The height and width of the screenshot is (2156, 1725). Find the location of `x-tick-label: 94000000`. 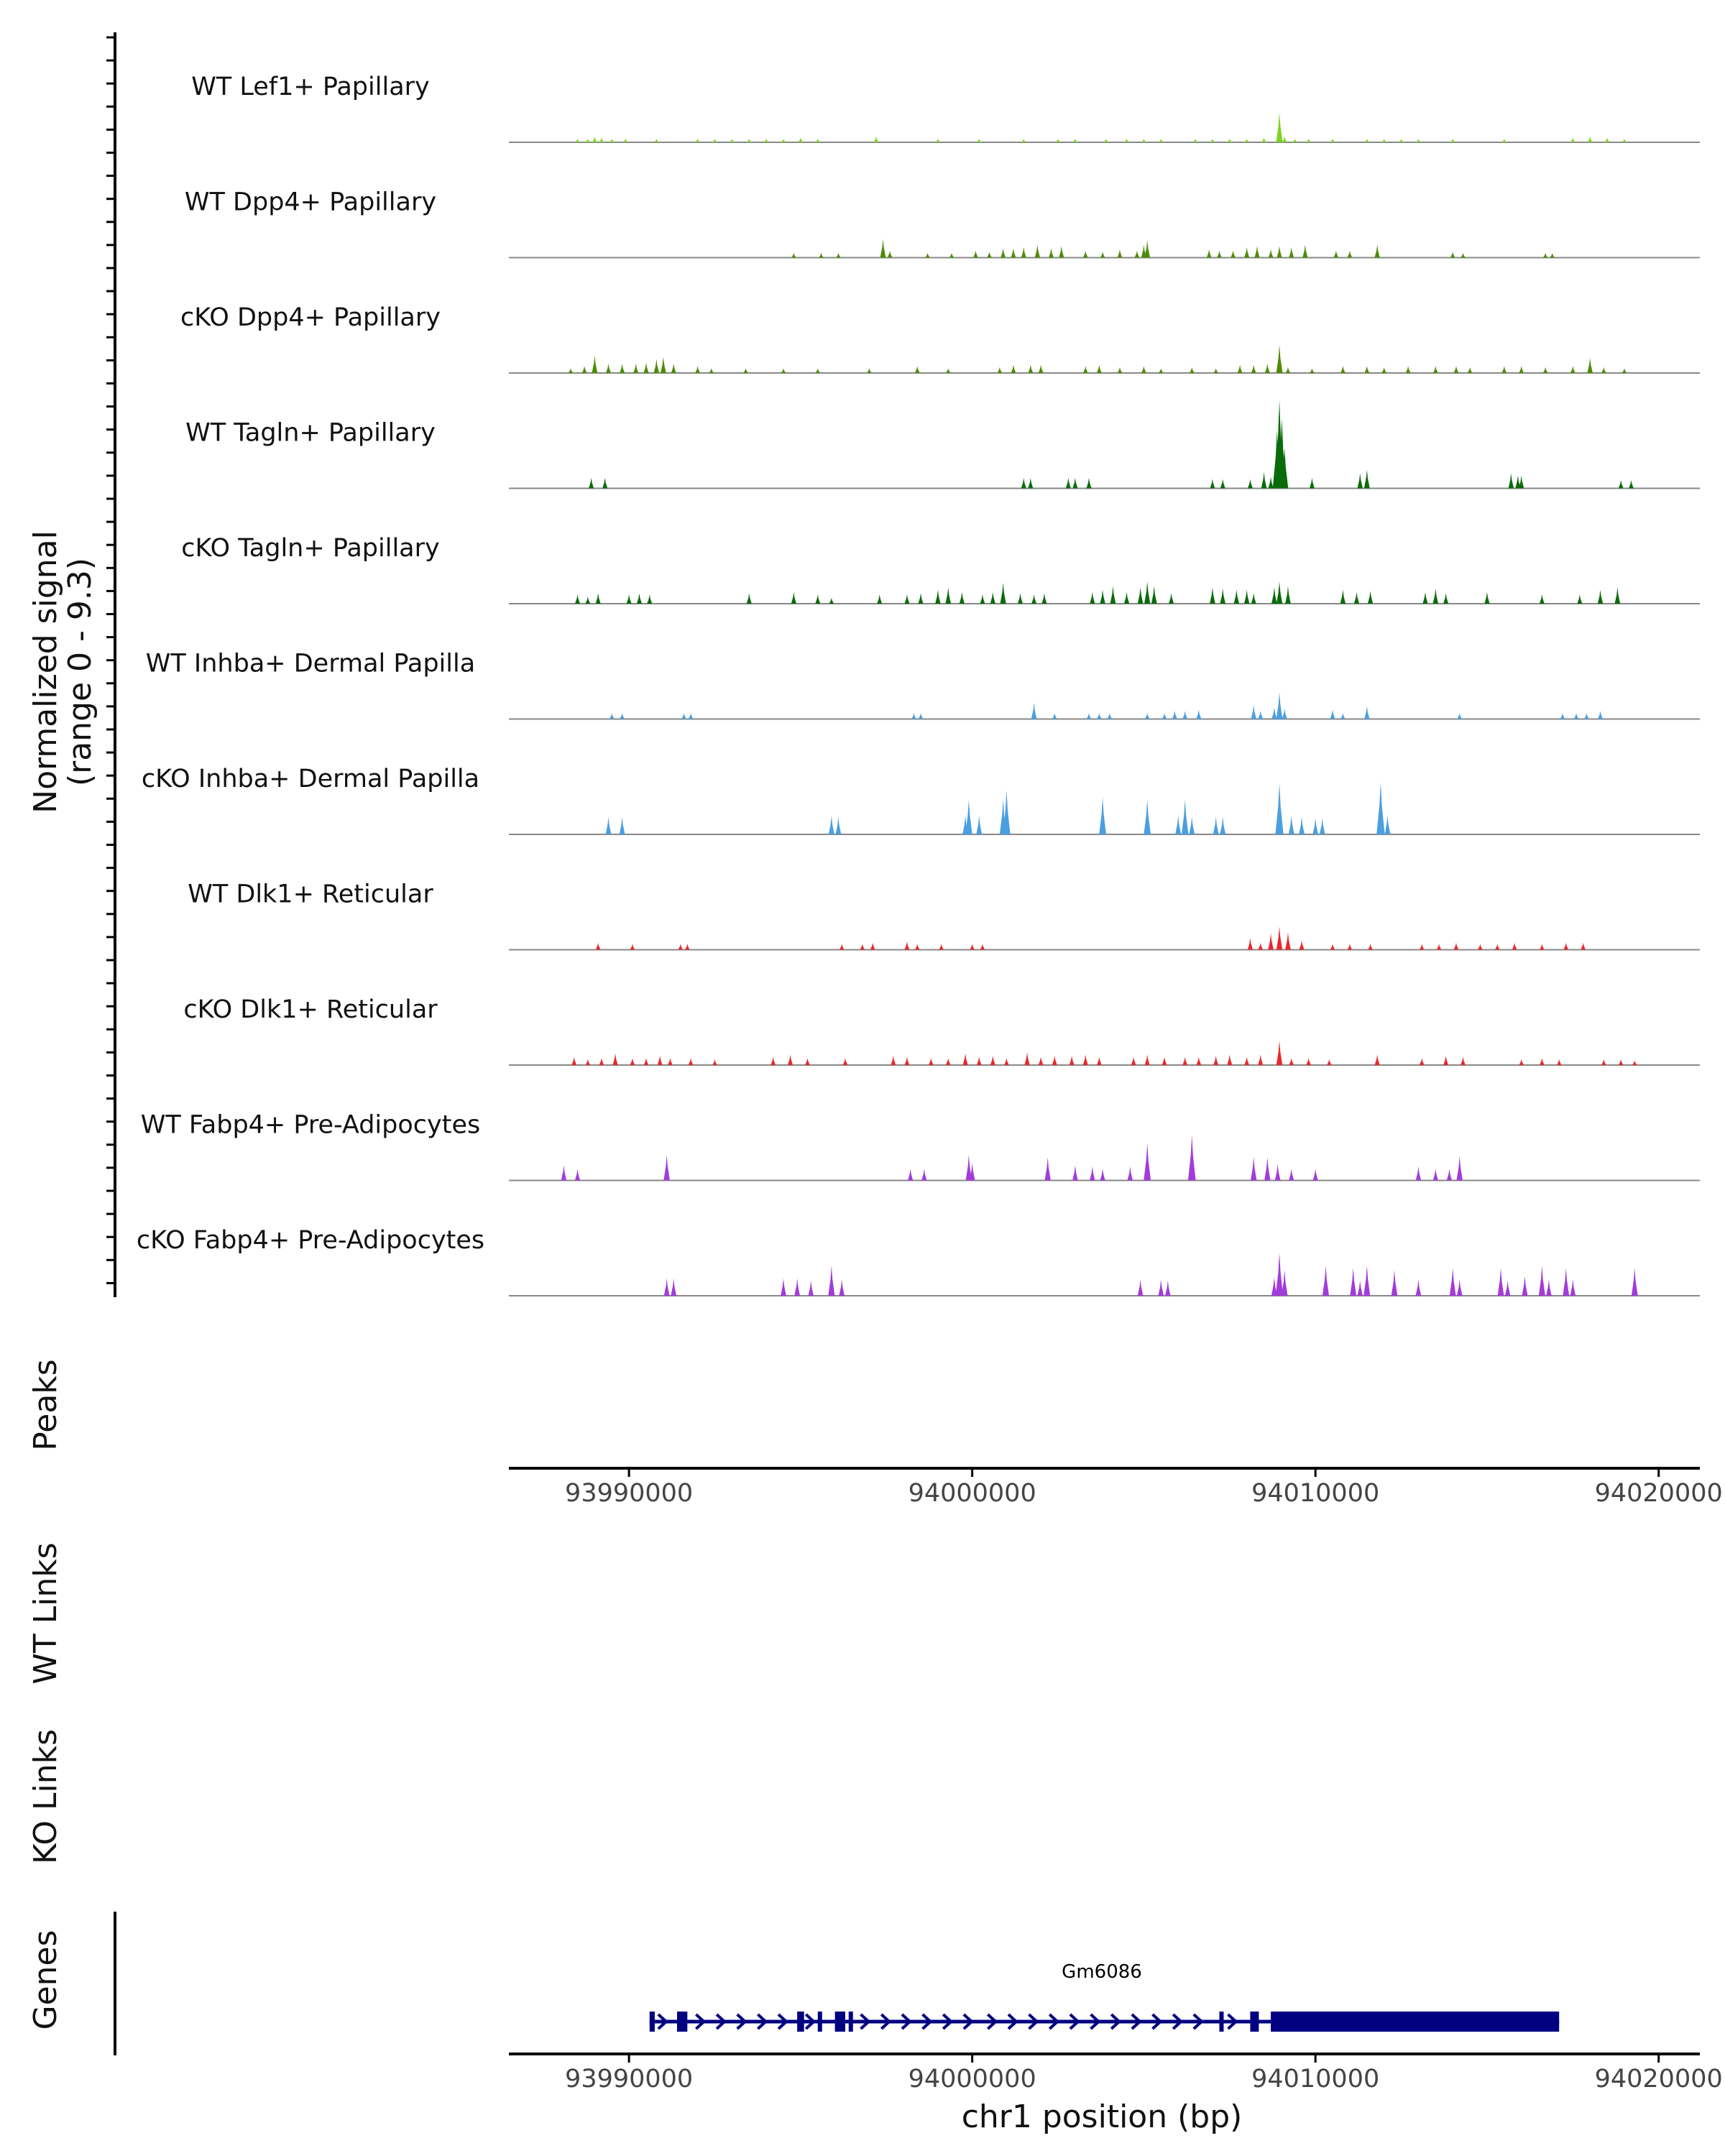

x-tick-label: 94000000 is located at coordinates (972, 1493).